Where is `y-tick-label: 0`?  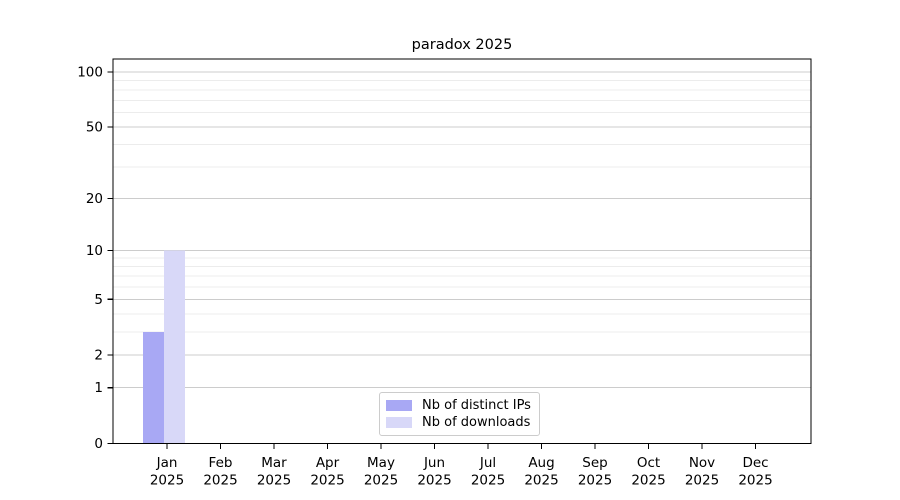
y-tick-label: 0 is located at coordinates (98, 444).